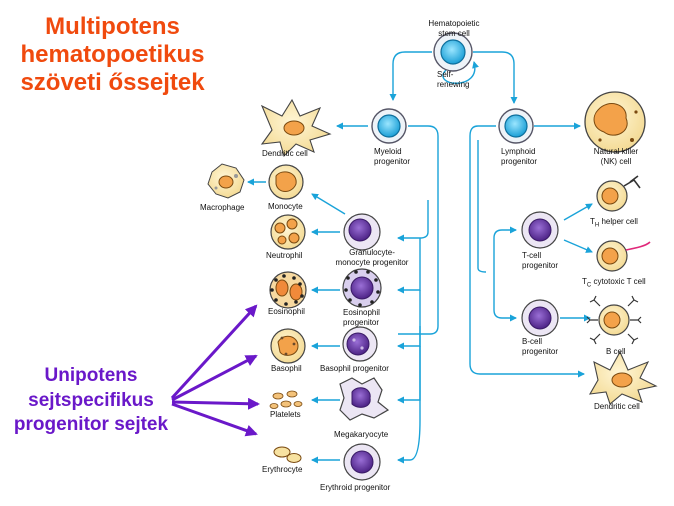  I want to click on myeloid-branch-line, so click(418, 230).